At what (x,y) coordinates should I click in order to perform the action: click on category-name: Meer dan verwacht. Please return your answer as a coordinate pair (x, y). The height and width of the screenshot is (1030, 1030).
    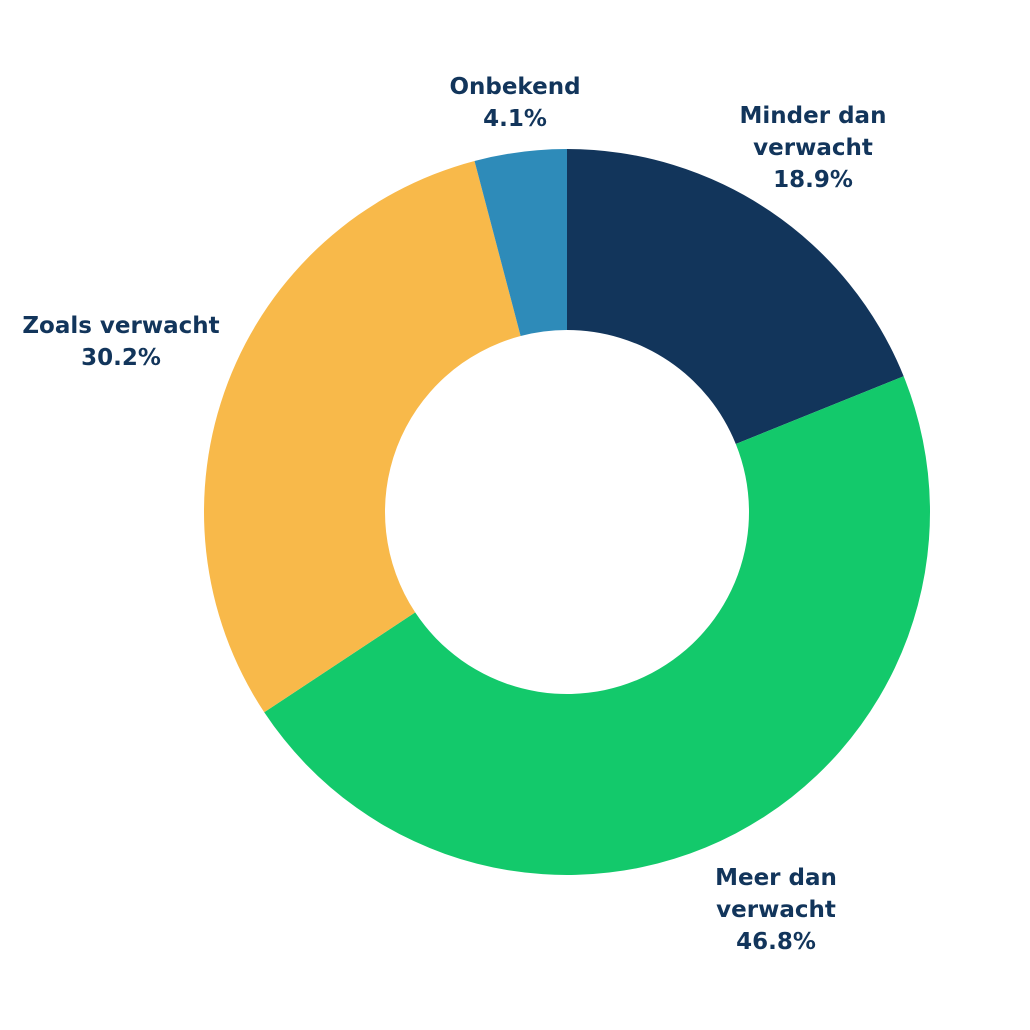
    Looking at the image, I should click on (776, 894).